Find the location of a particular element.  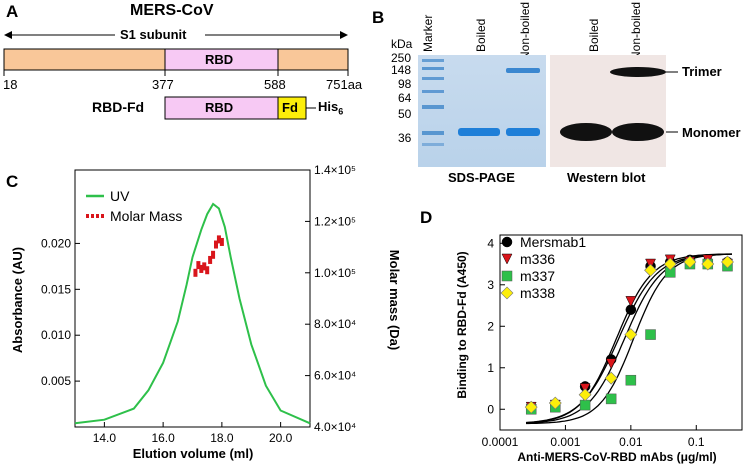

construct-label: RBD-Fd is located at coordinates (118, 107).